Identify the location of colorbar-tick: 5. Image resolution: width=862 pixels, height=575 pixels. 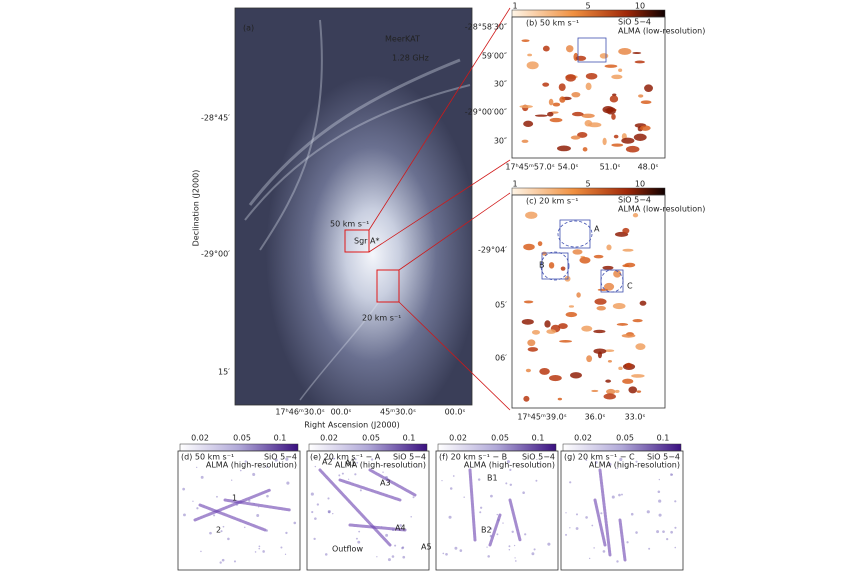
(587, 6).